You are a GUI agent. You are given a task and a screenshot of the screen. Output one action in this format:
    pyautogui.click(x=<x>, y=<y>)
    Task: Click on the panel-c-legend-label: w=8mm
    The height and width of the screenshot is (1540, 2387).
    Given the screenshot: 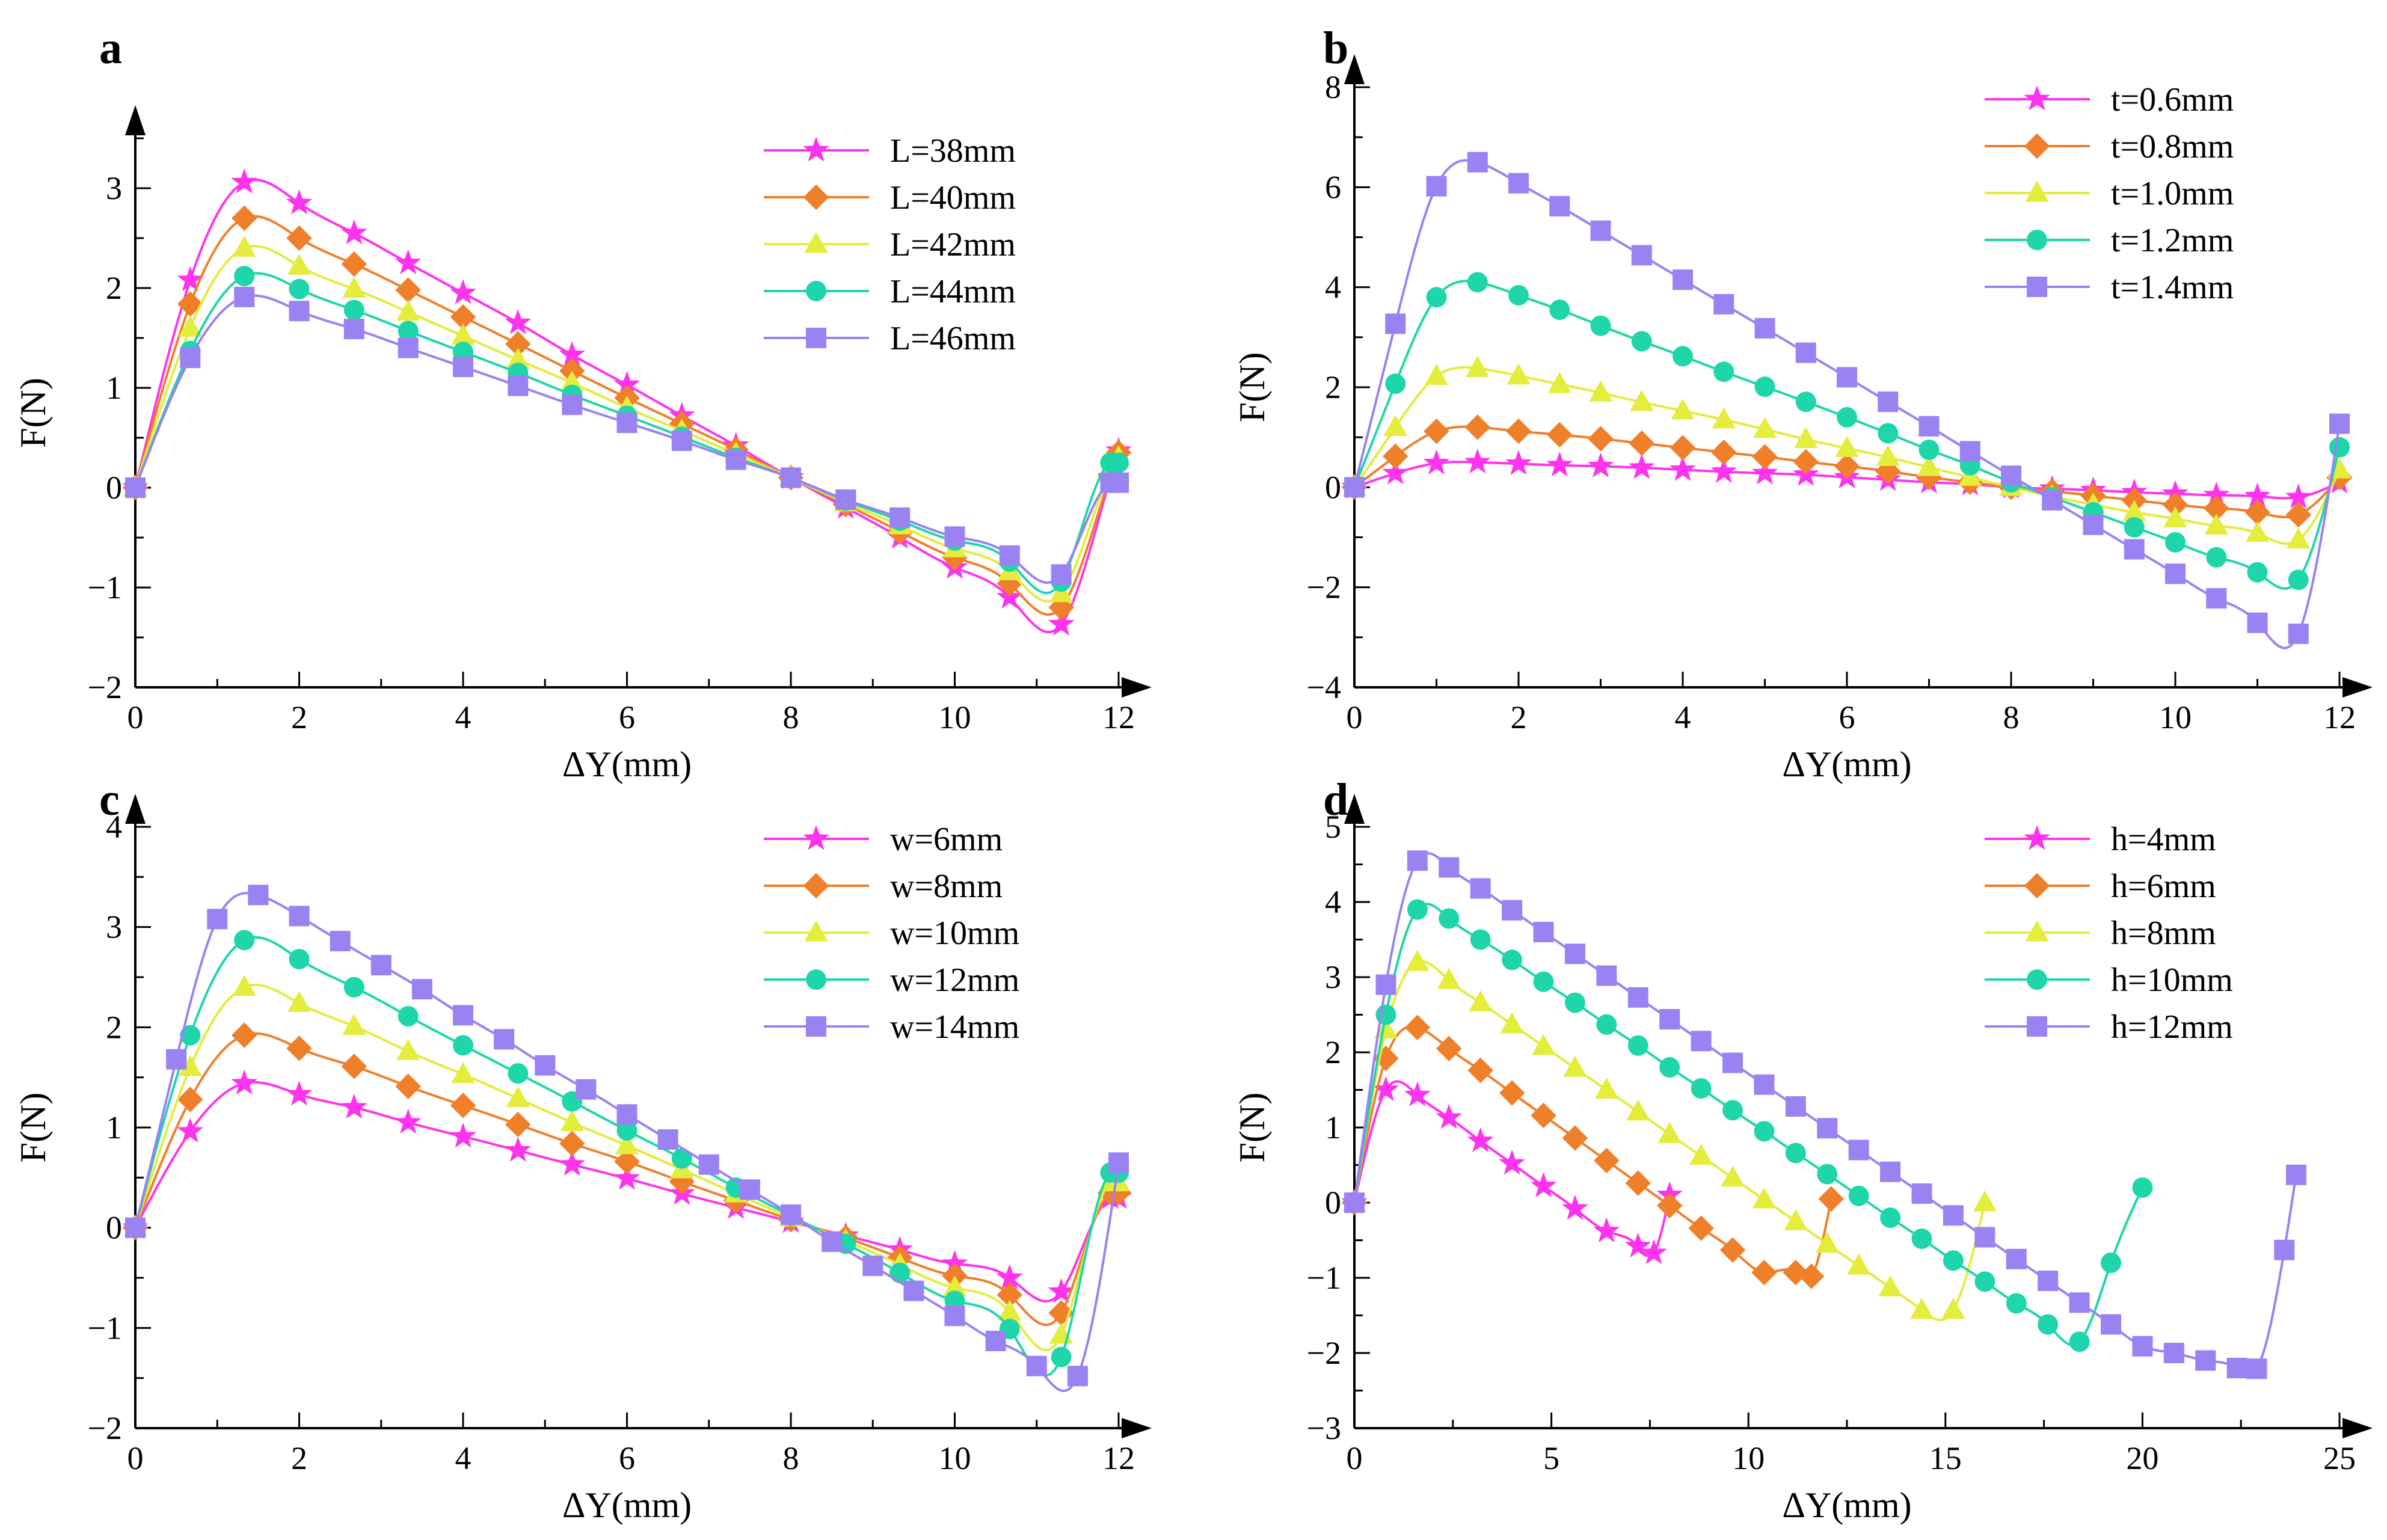 What is the action you would take?
    pyautogui.click(x=947, y=886)
    